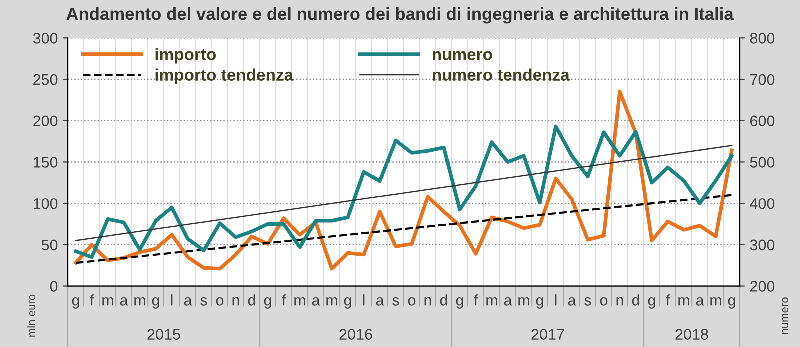  What do you see at coordinates (762, 162) in the screenshot?
I see `y2-tick-label: 500` at bounding box center [762, 162].